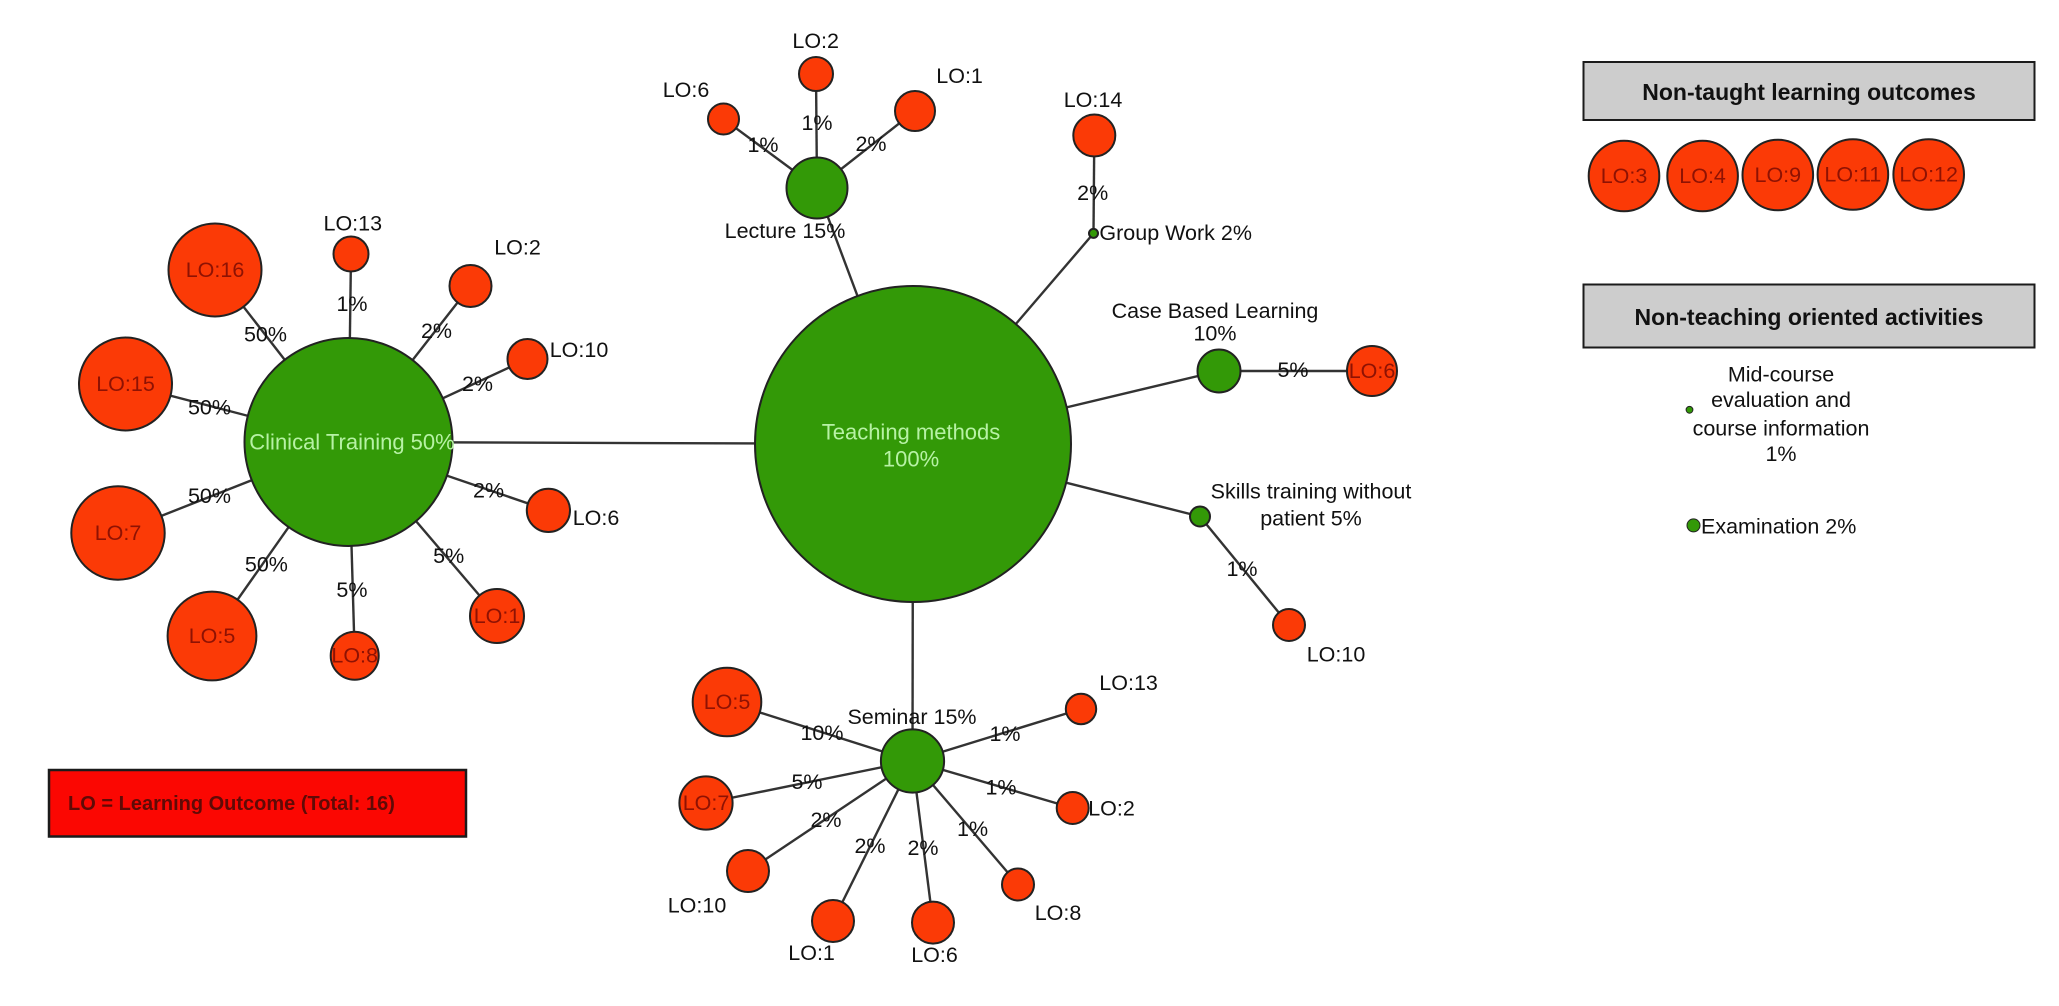 This screenshot has width=2059, height=1006. Describe the element at coordinates (1215, 311) in the screenshot. I see `svg-text: Case Based Learning` at that location.